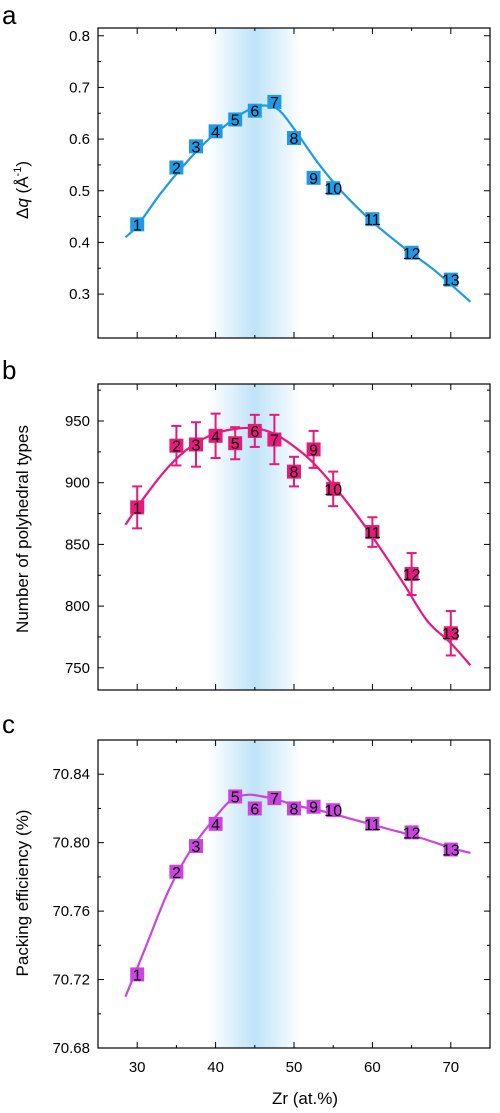 The image size is (500, 1113). I want to click on panel-c-point-label: 13, so click(451, 851).